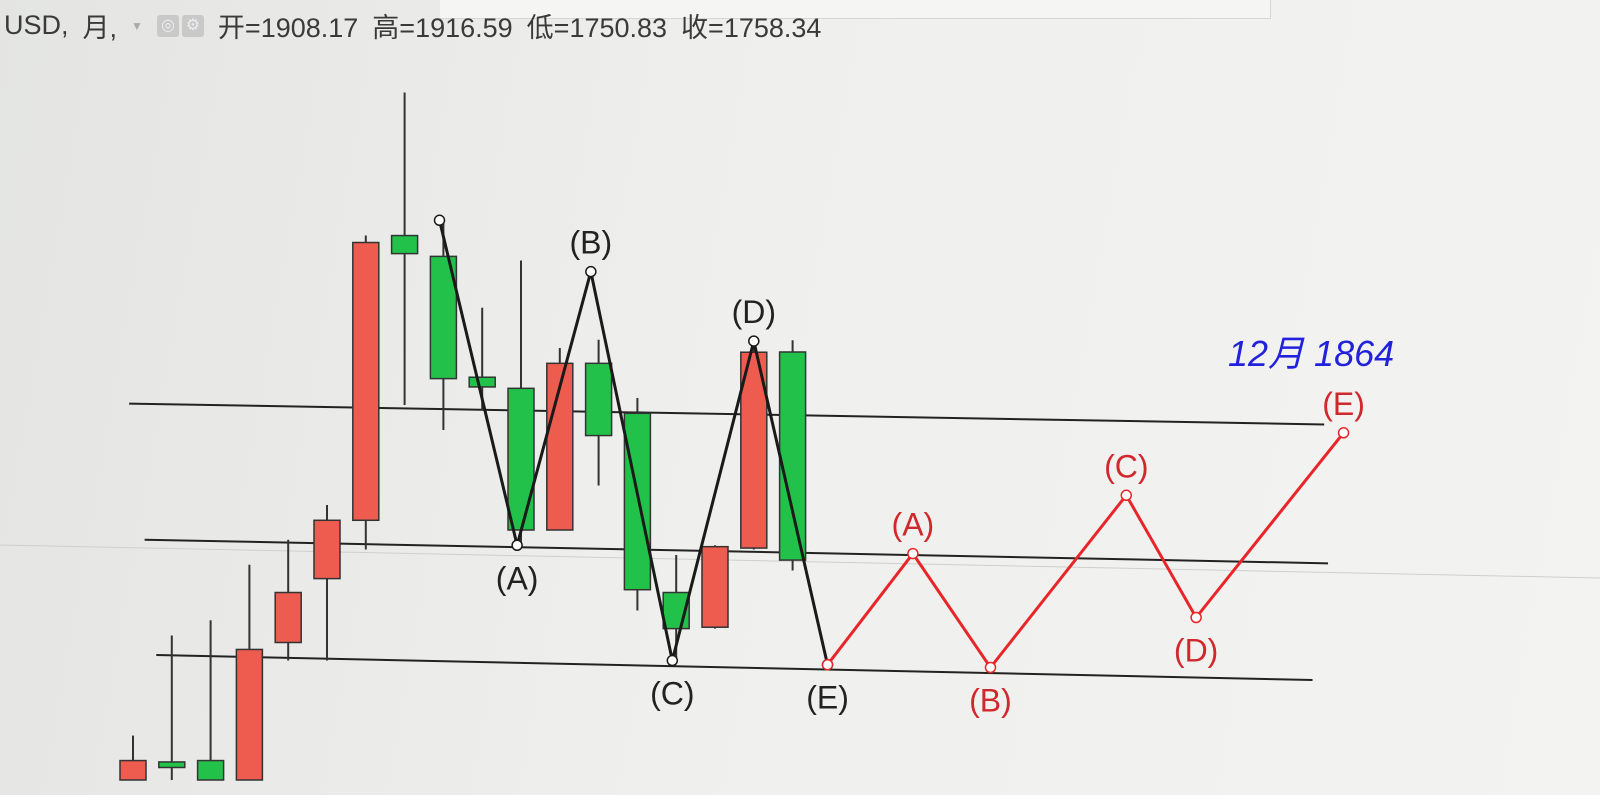  I want to click on price-annotation: 12月 1864, so click(1311, 353).